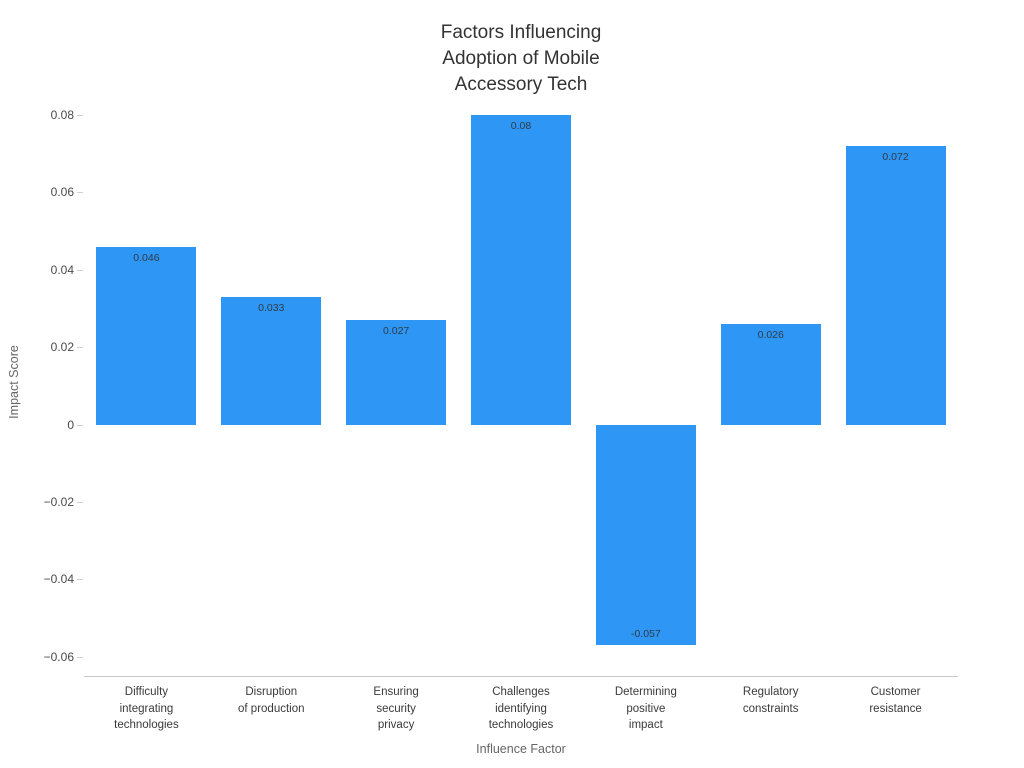 The width and height of the screenshot is (1024, 768). Describe the element at coordinates (62, 115) in the screenshot. I see `y-tick-label: 0.08` at that location.